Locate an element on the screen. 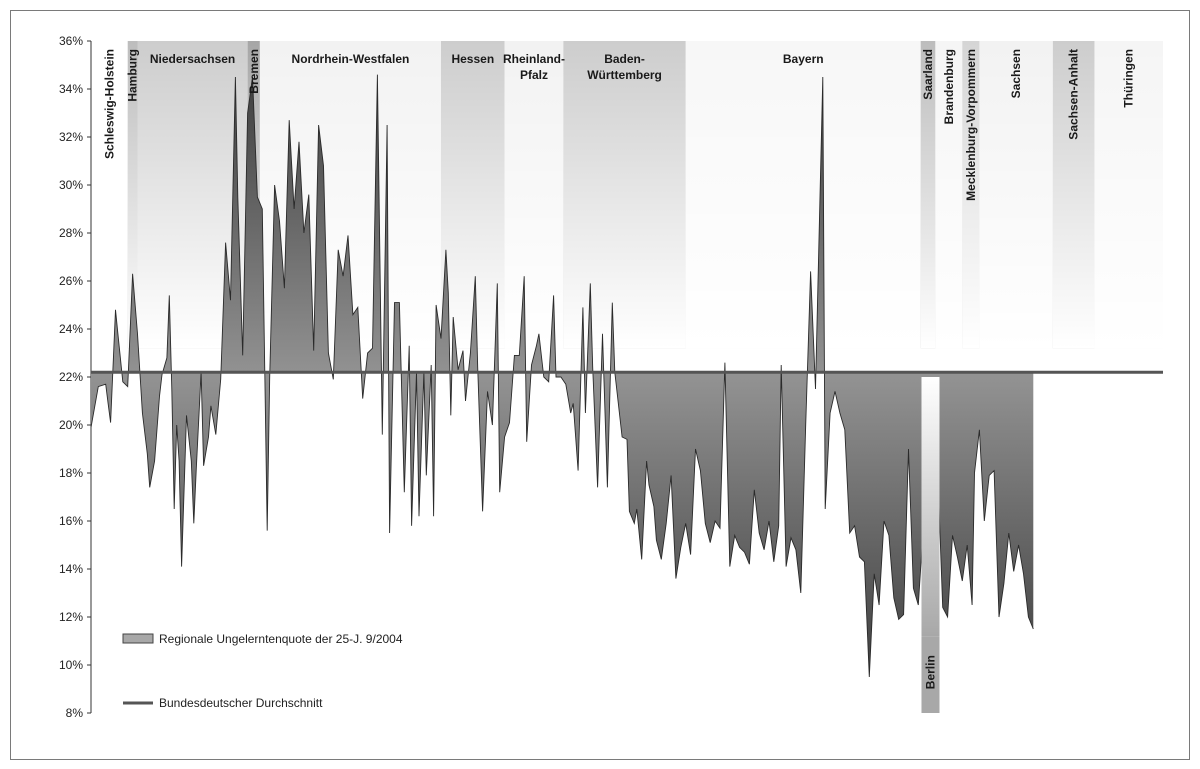 This screenshot has width=1200, height=769. y-tick-label: 14% is located at coordinates (71, 569).